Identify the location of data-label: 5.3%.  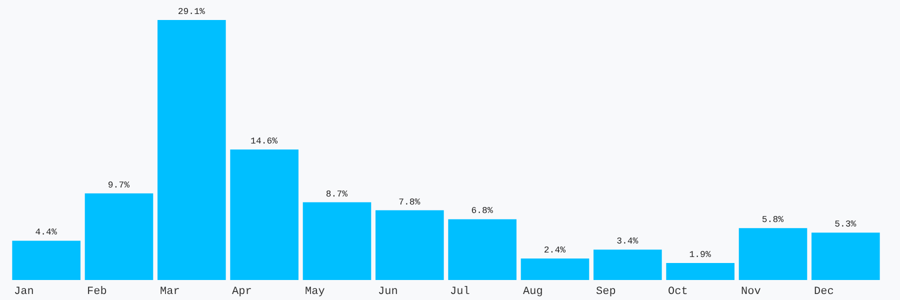
(845, 225).